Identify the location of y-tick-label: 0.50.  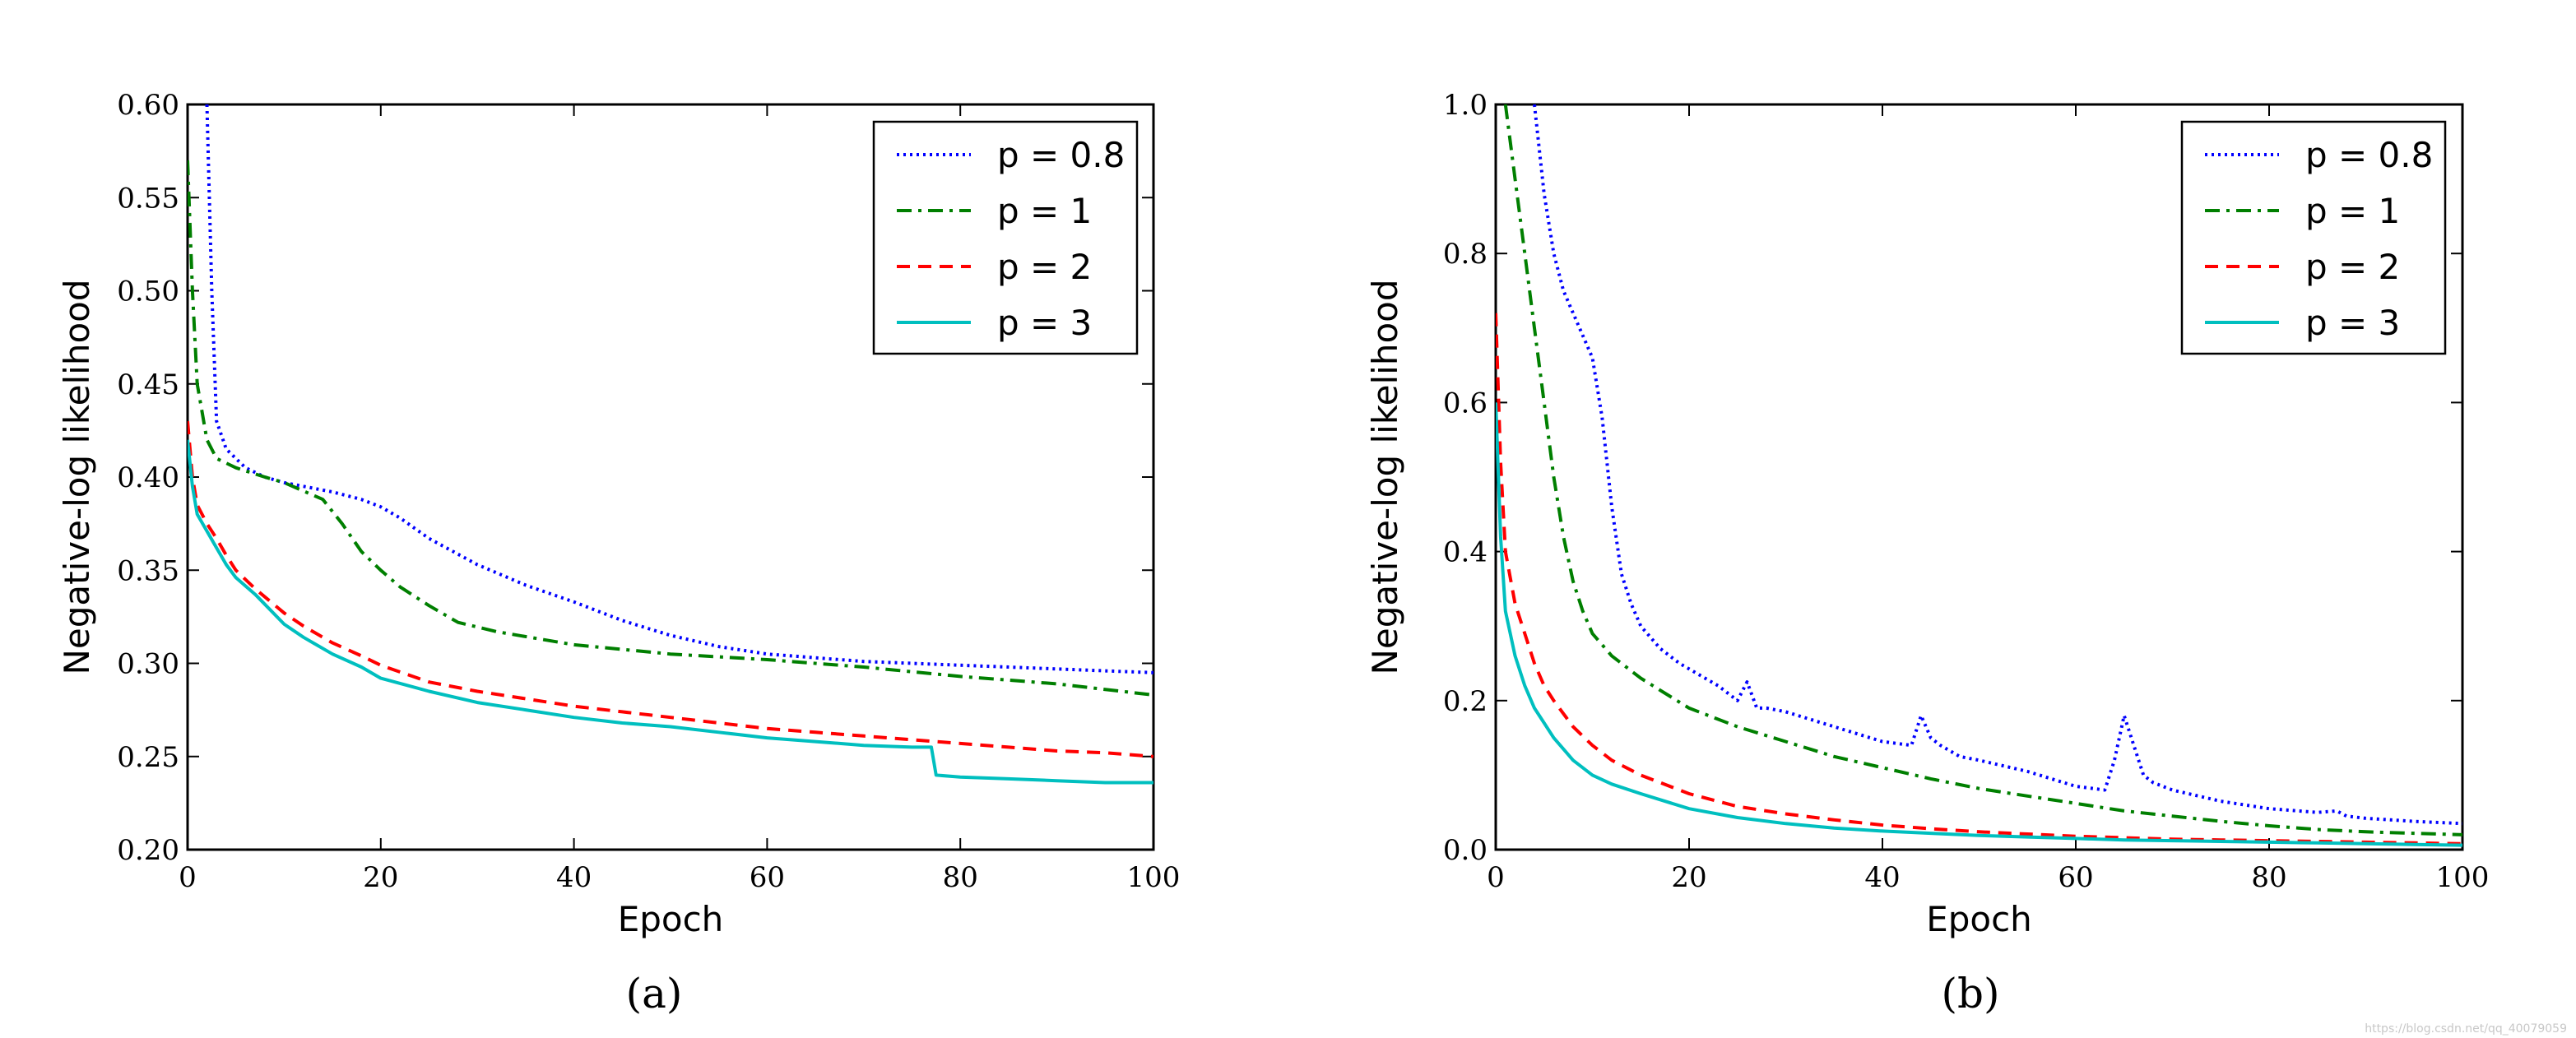
(148, 292).